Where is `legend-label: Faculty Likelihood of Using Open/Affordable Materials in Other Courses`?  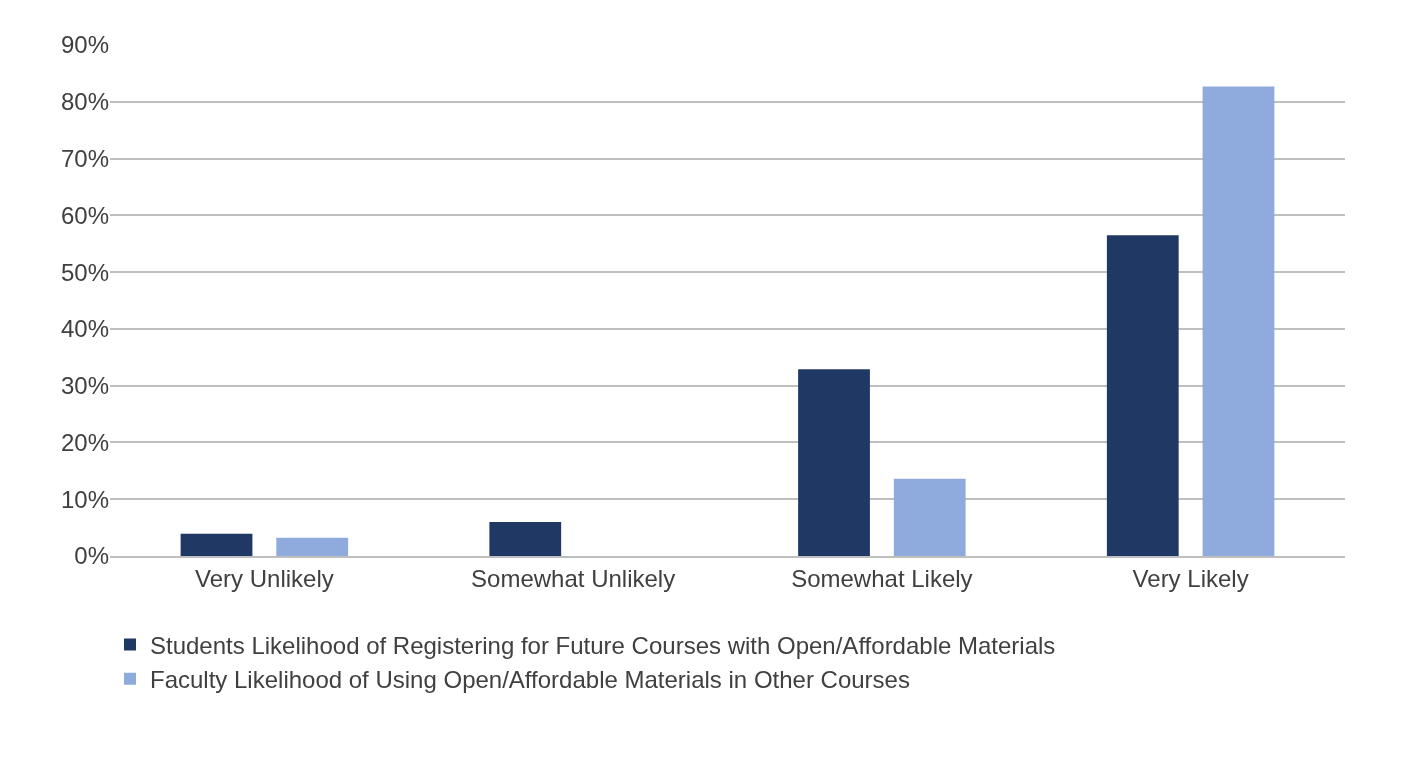 legend-label: Faculty Likelihood of Using Open/Affordable Materials in Other Courses is located at coordinates (530, 680).